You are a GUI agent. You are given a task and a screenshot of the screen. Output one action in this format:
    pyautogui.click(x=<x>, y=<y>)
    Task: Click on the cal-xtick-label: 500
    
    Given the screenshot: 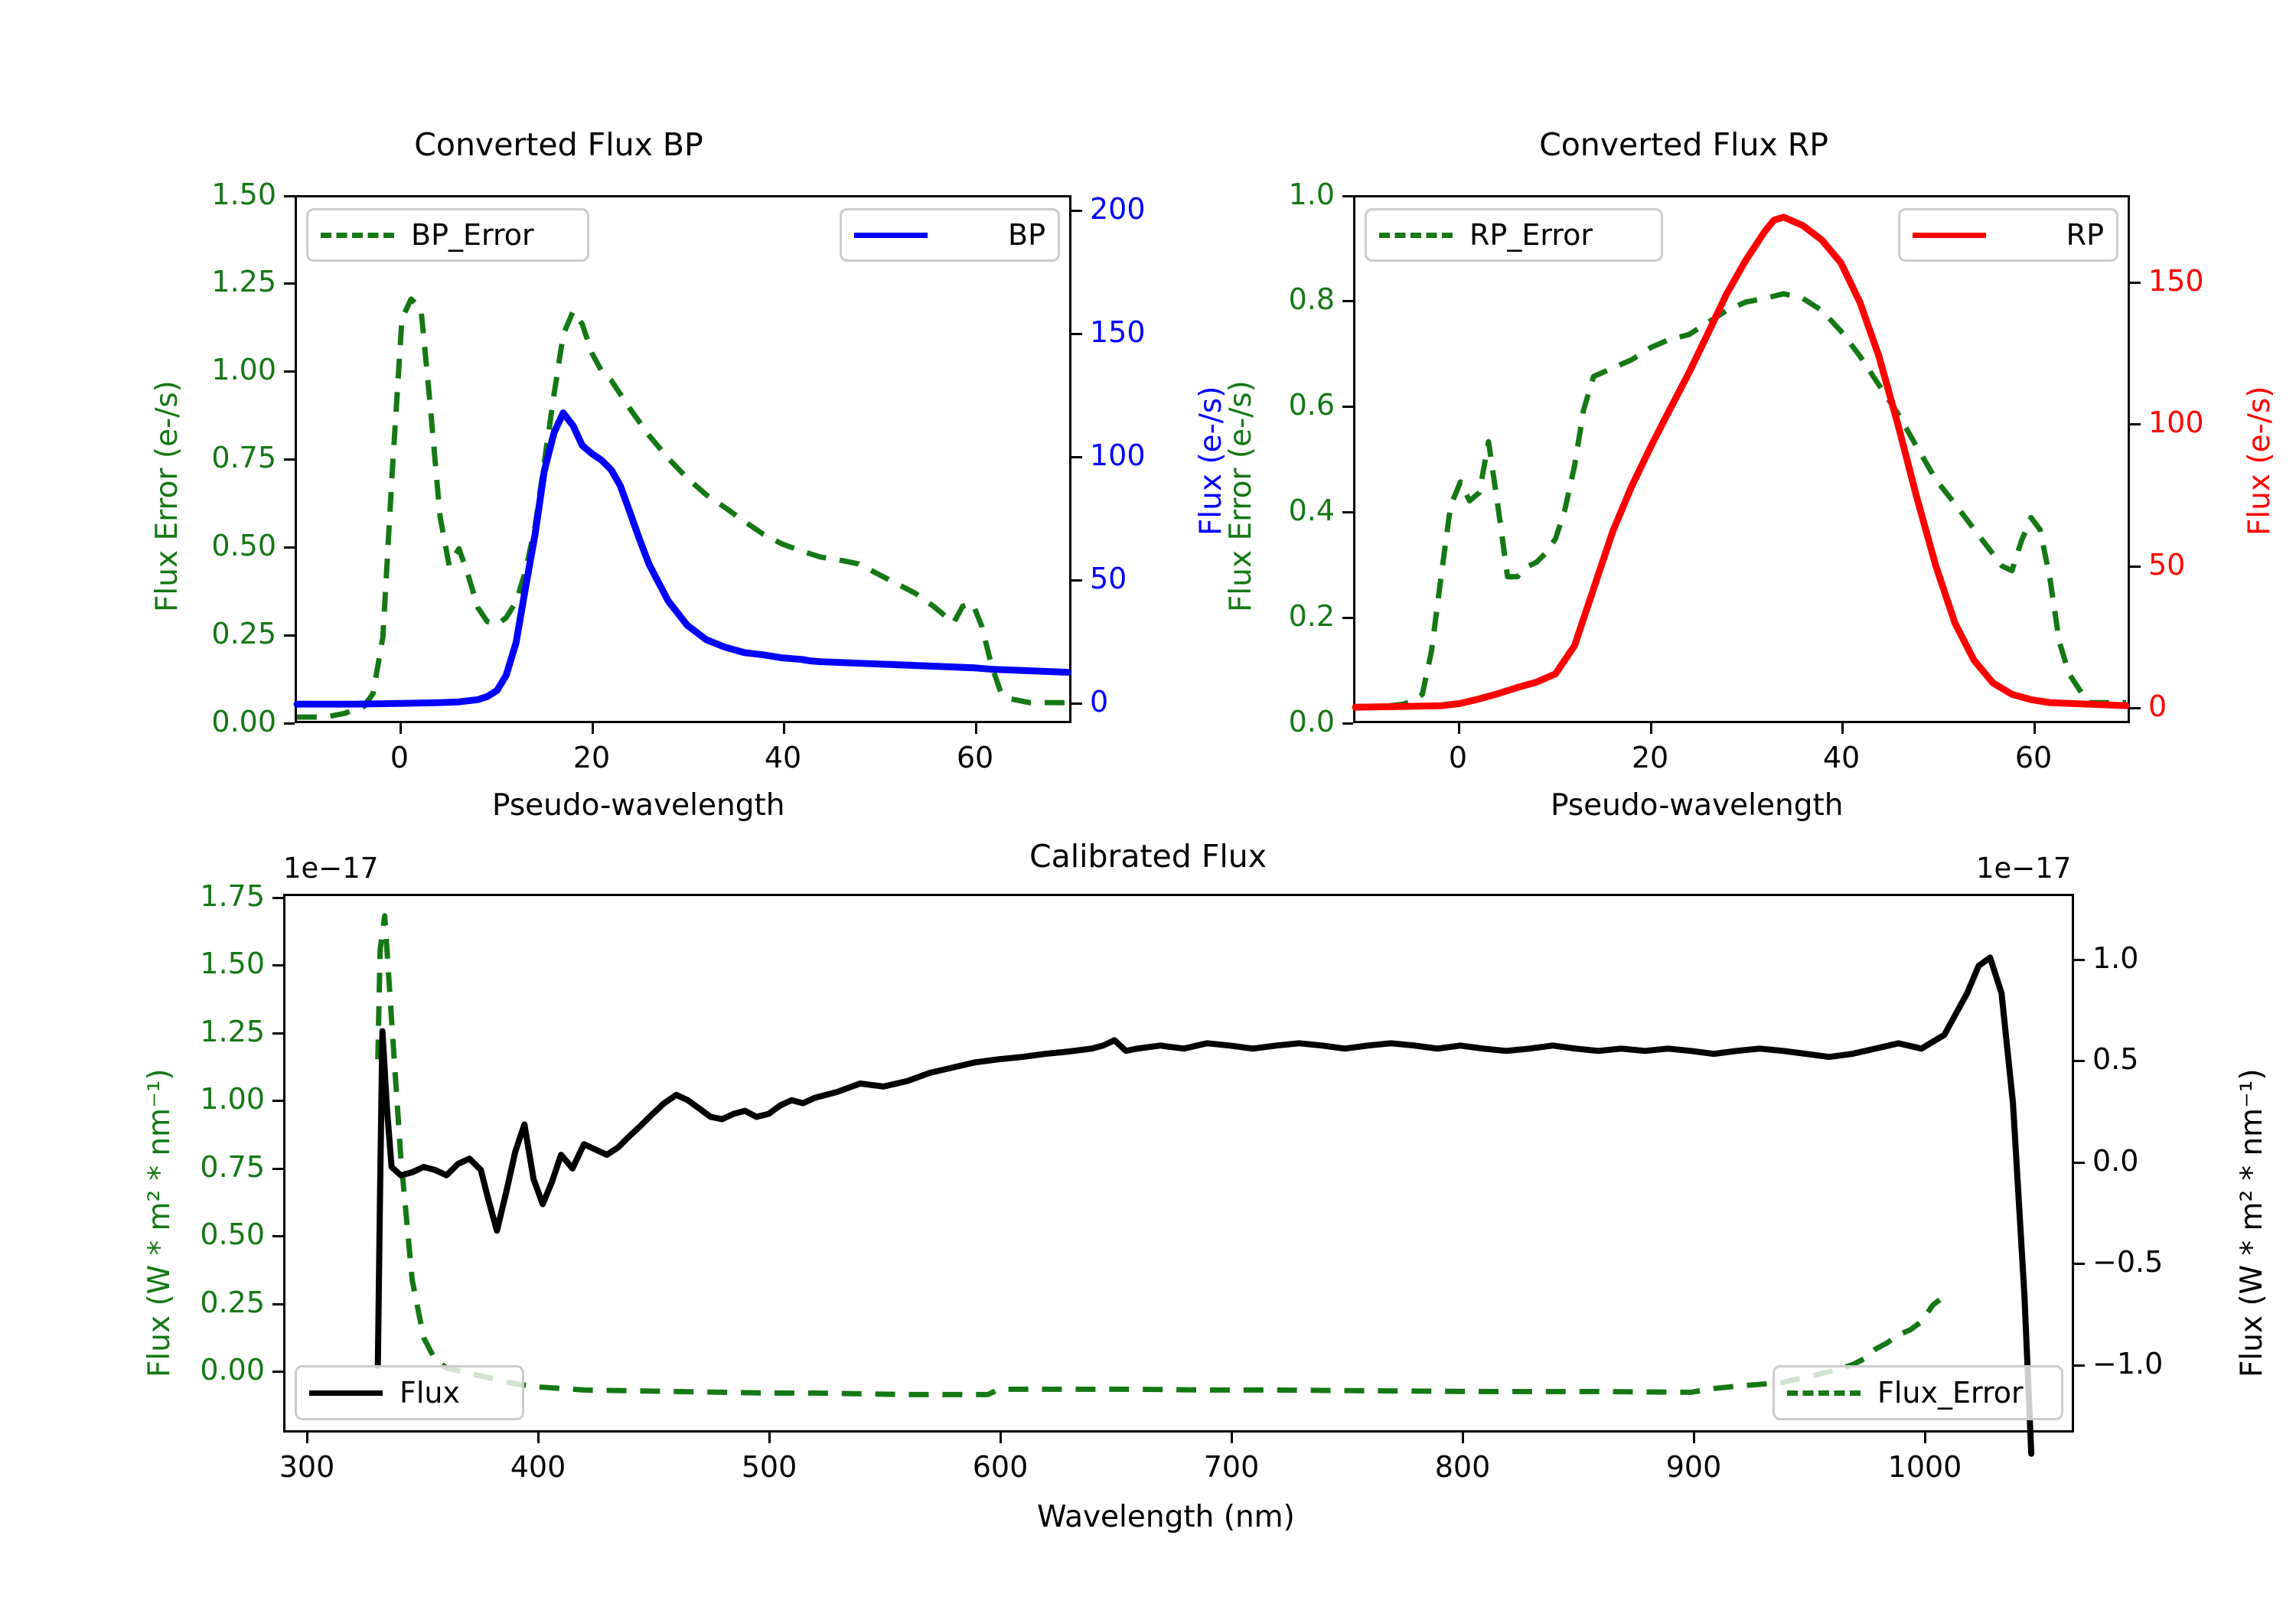 What is the action you would take?
    pyautogui.click(x=769, y=1467)
    